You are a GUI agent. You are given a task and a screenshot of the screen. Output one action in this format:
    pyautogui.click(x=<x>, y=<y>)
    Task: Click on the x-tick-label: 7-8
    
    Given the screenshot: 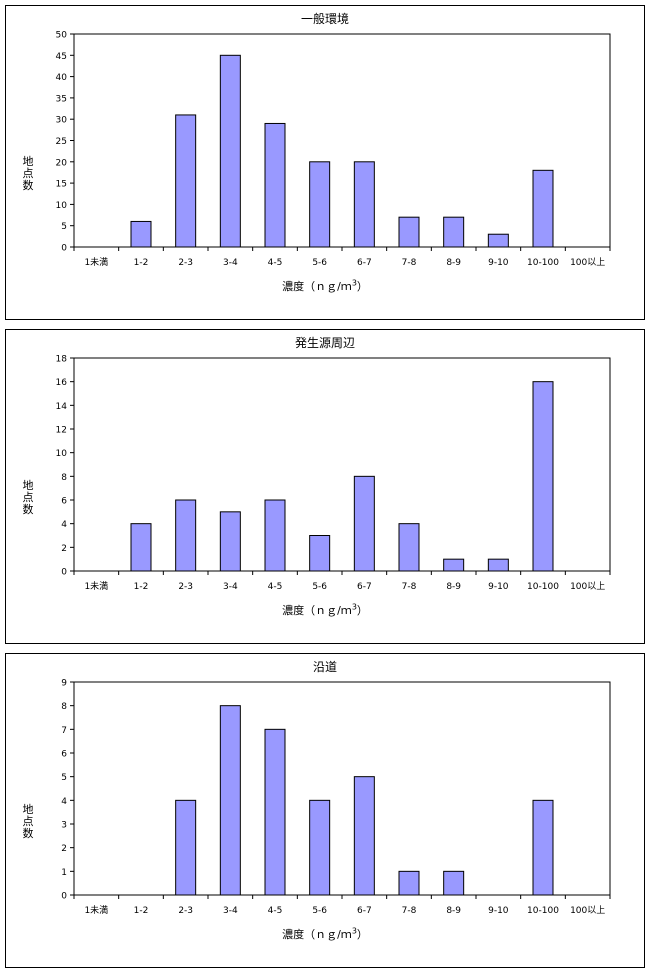 What is the action you would take?
    pyautogui.click(x=409, y=911)
    